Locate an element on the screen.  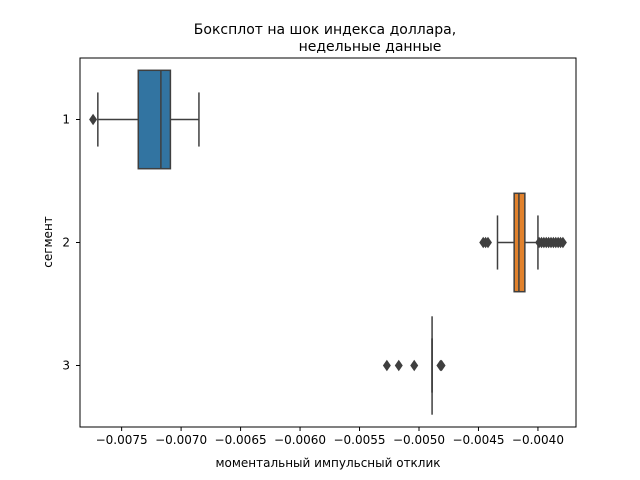
y-axis-label: сегмент is located at coordinates (48, 242).